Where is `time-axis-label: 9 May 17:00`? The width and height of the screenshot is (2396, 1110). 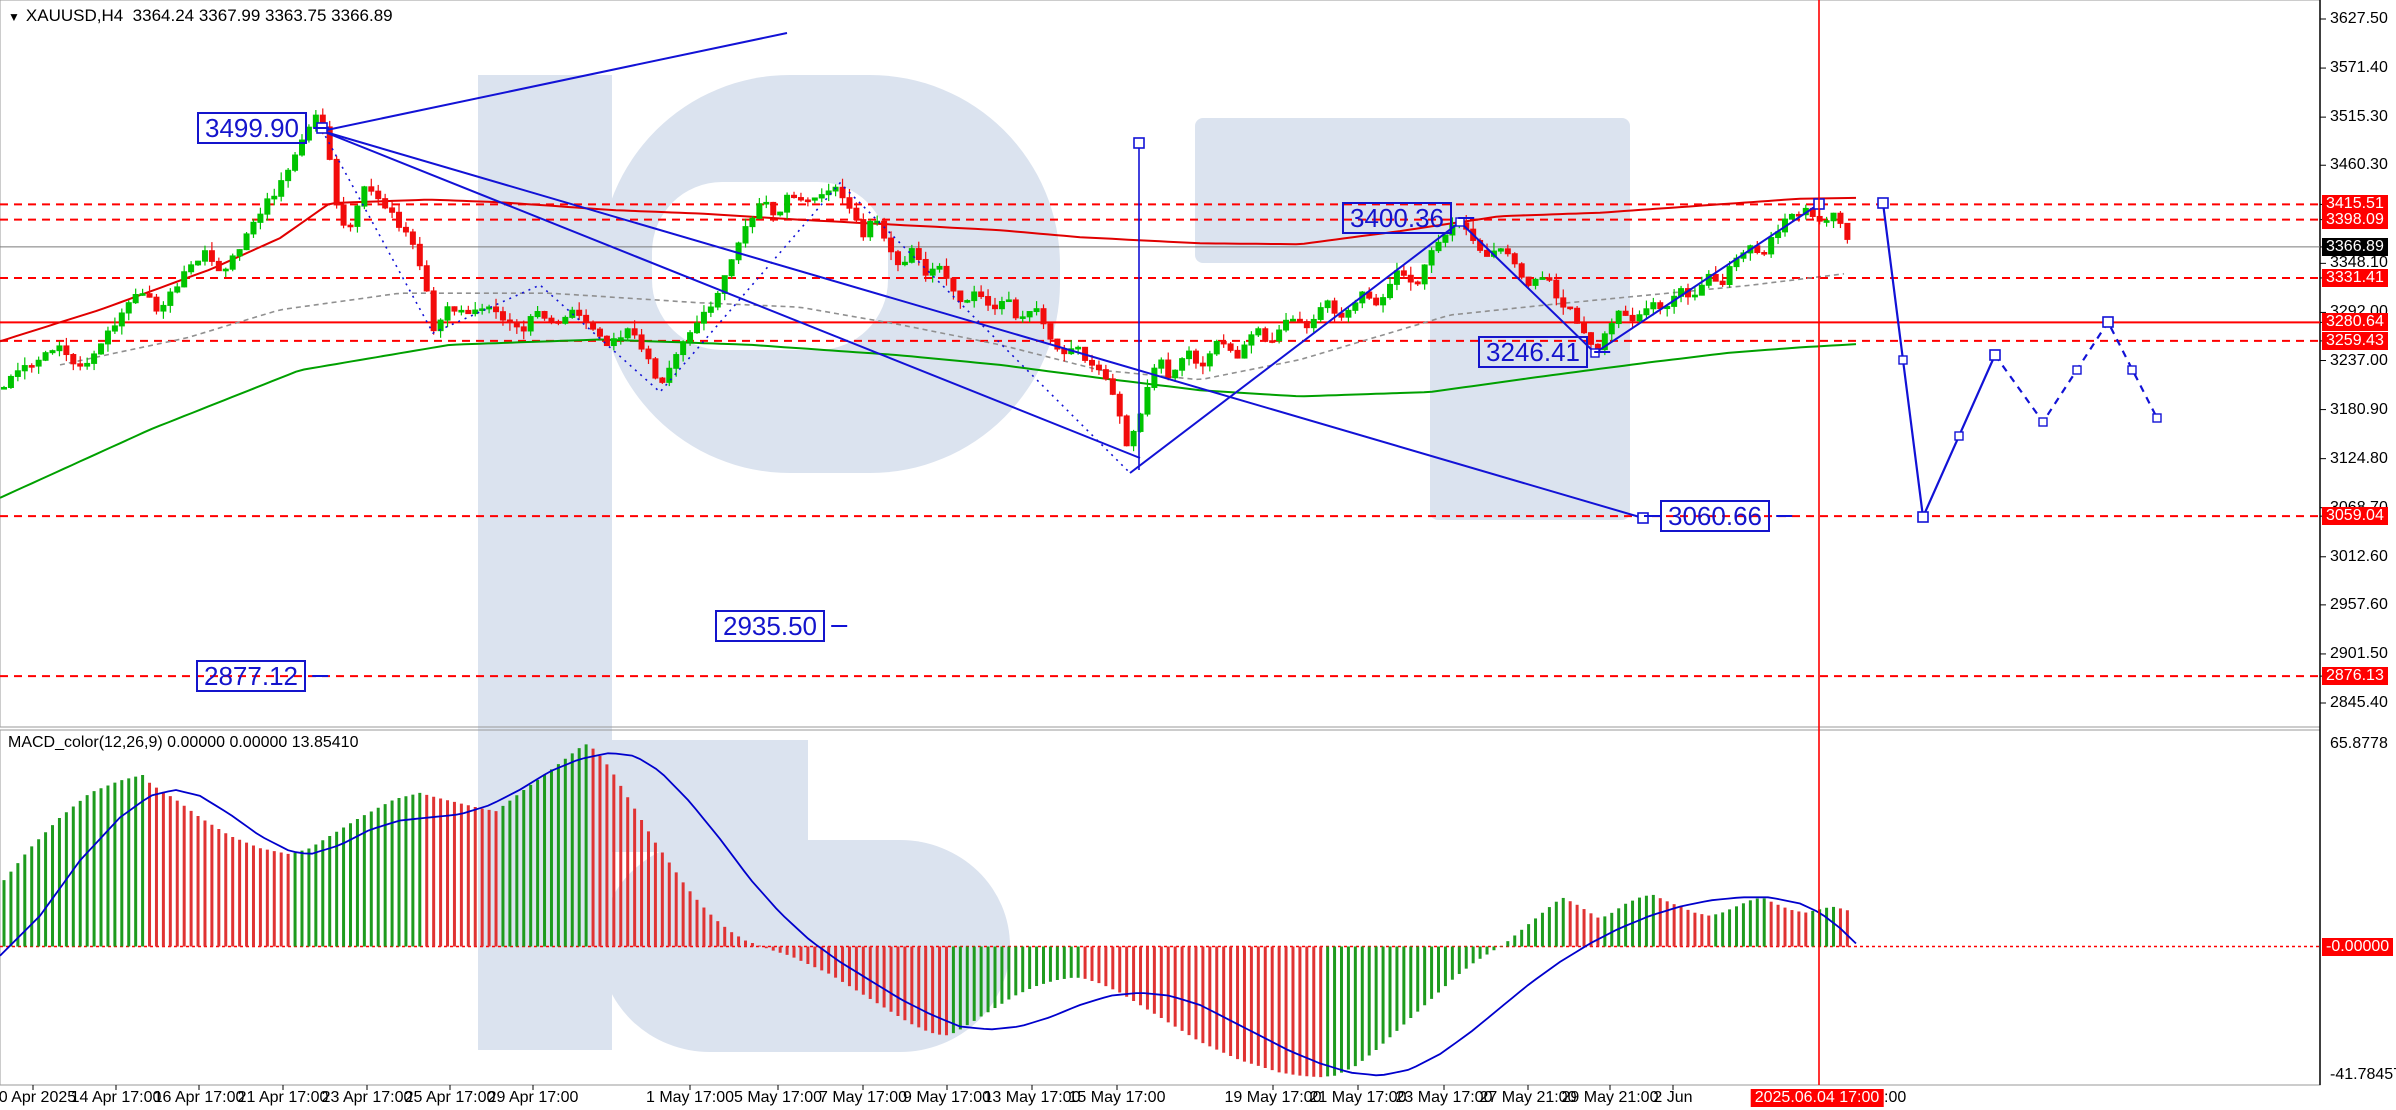 time-axis-label: 9 May 17:00 is located at coordinates (947, 1097).